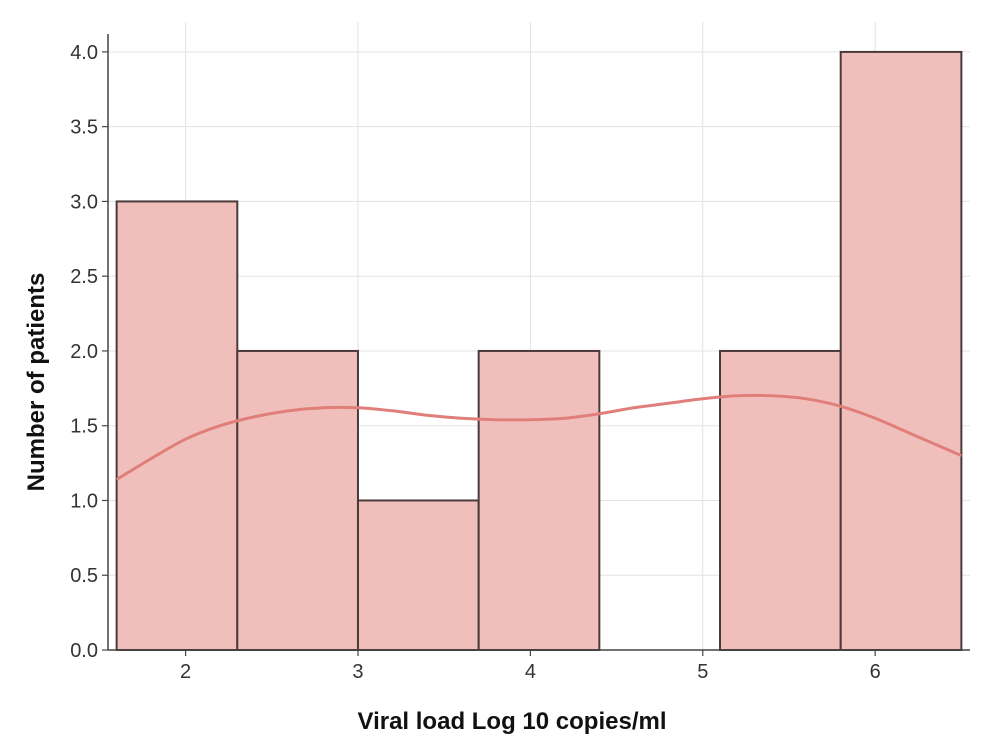  Describe the element at coordinates (357, 672) in the screenshot. I see `x-tick-label: 3` at that location.